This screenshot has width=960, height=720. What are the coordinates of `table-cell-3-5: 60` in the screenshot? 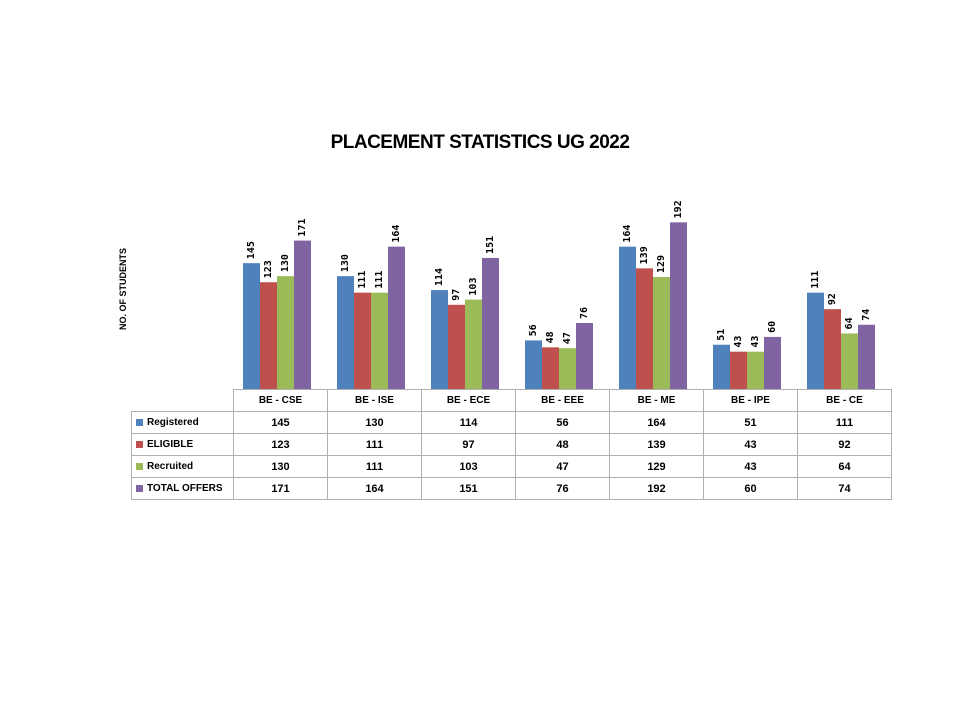 It's located at (750, 488).